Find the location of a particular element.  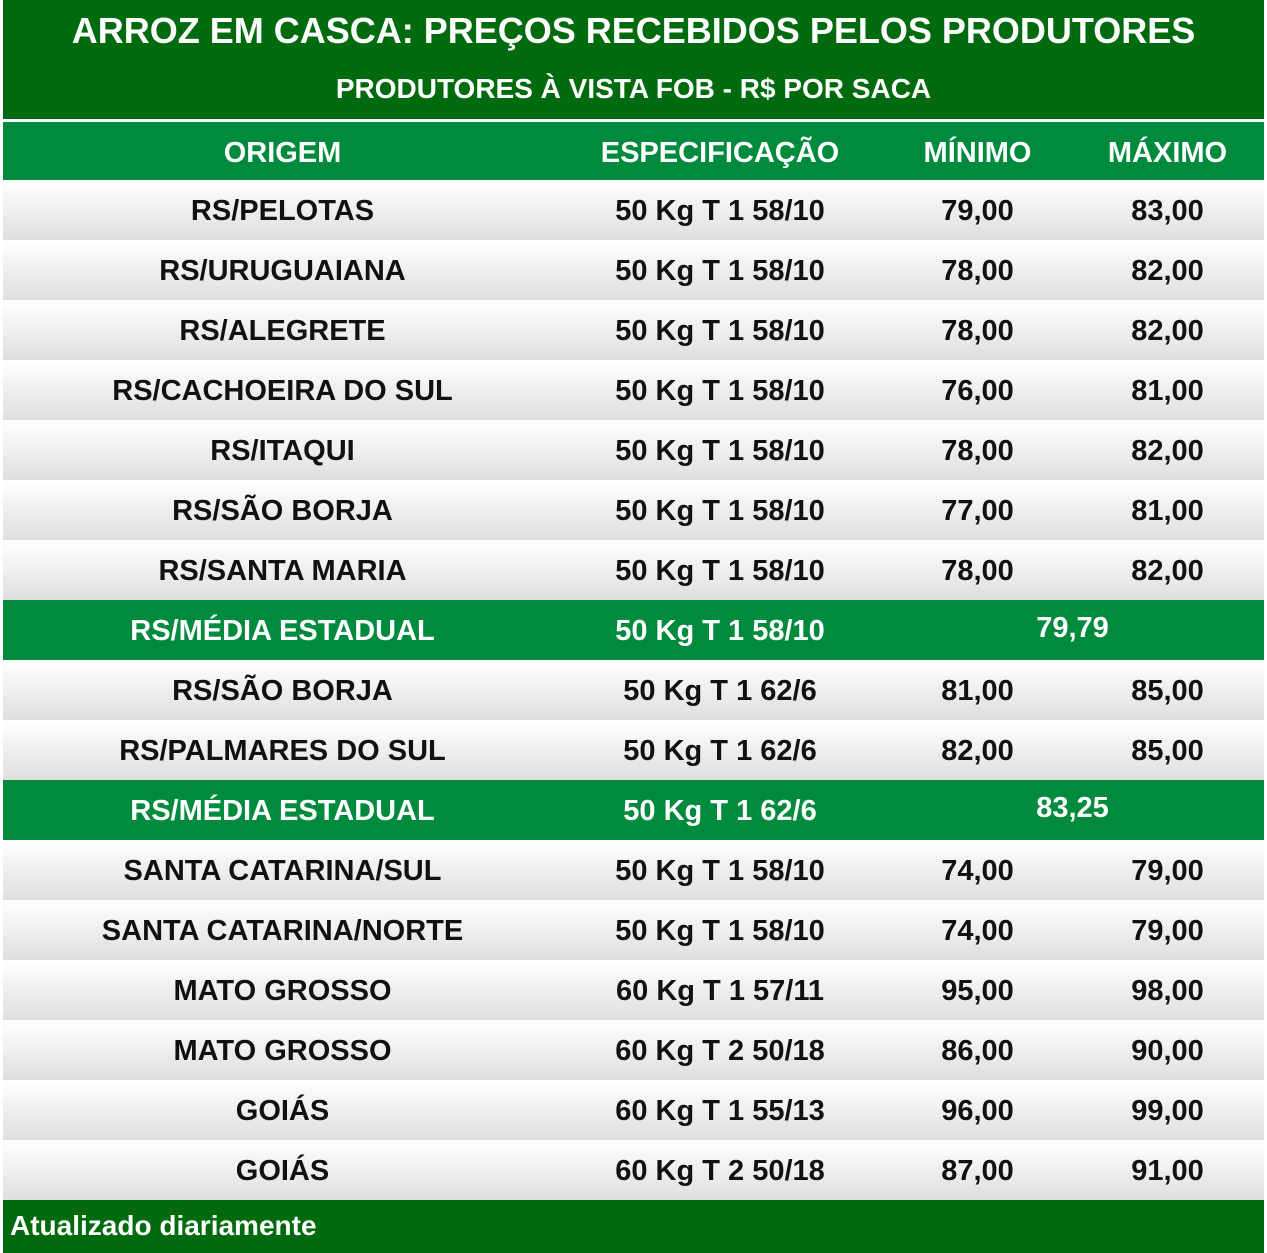

data-row: RS/SANTA MARIA 50 Kg T 1 58/10 78,00 82,00 is located at coordinates (633, 570).